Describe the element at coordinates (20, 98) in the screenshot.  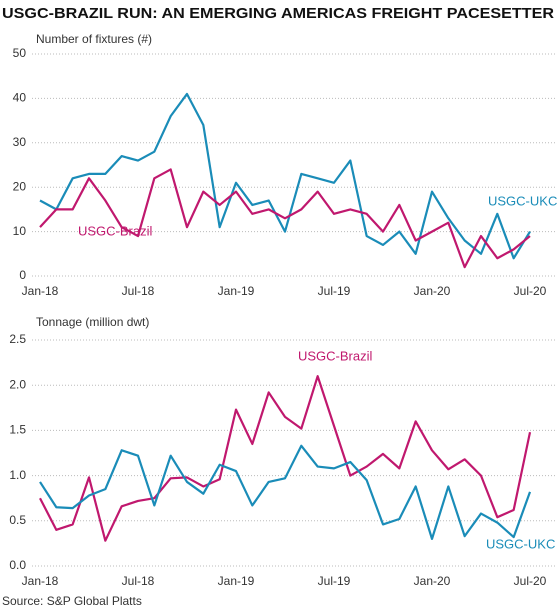
I see `y-tick-label: 40` at that location.